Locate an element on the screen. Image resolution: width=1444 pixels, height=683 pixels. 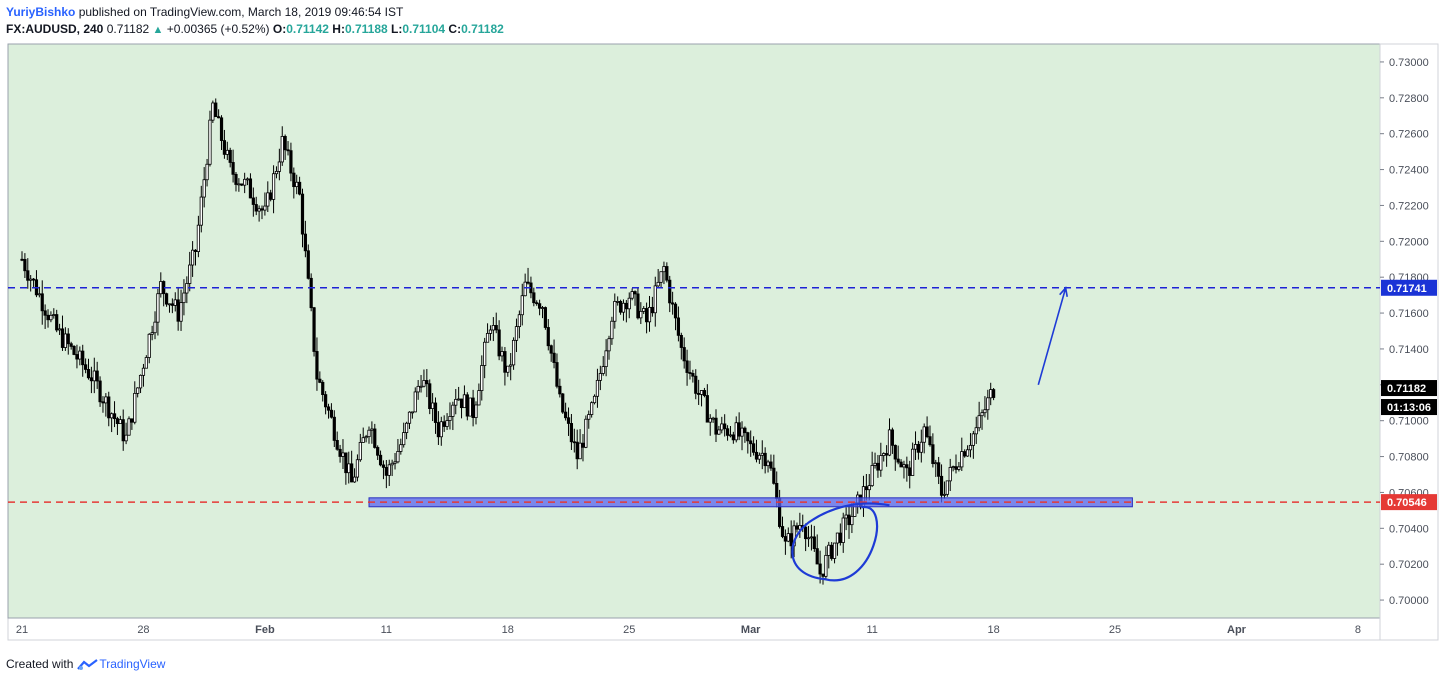
x-tick-label: Mar is located at coordinates (751, 630).